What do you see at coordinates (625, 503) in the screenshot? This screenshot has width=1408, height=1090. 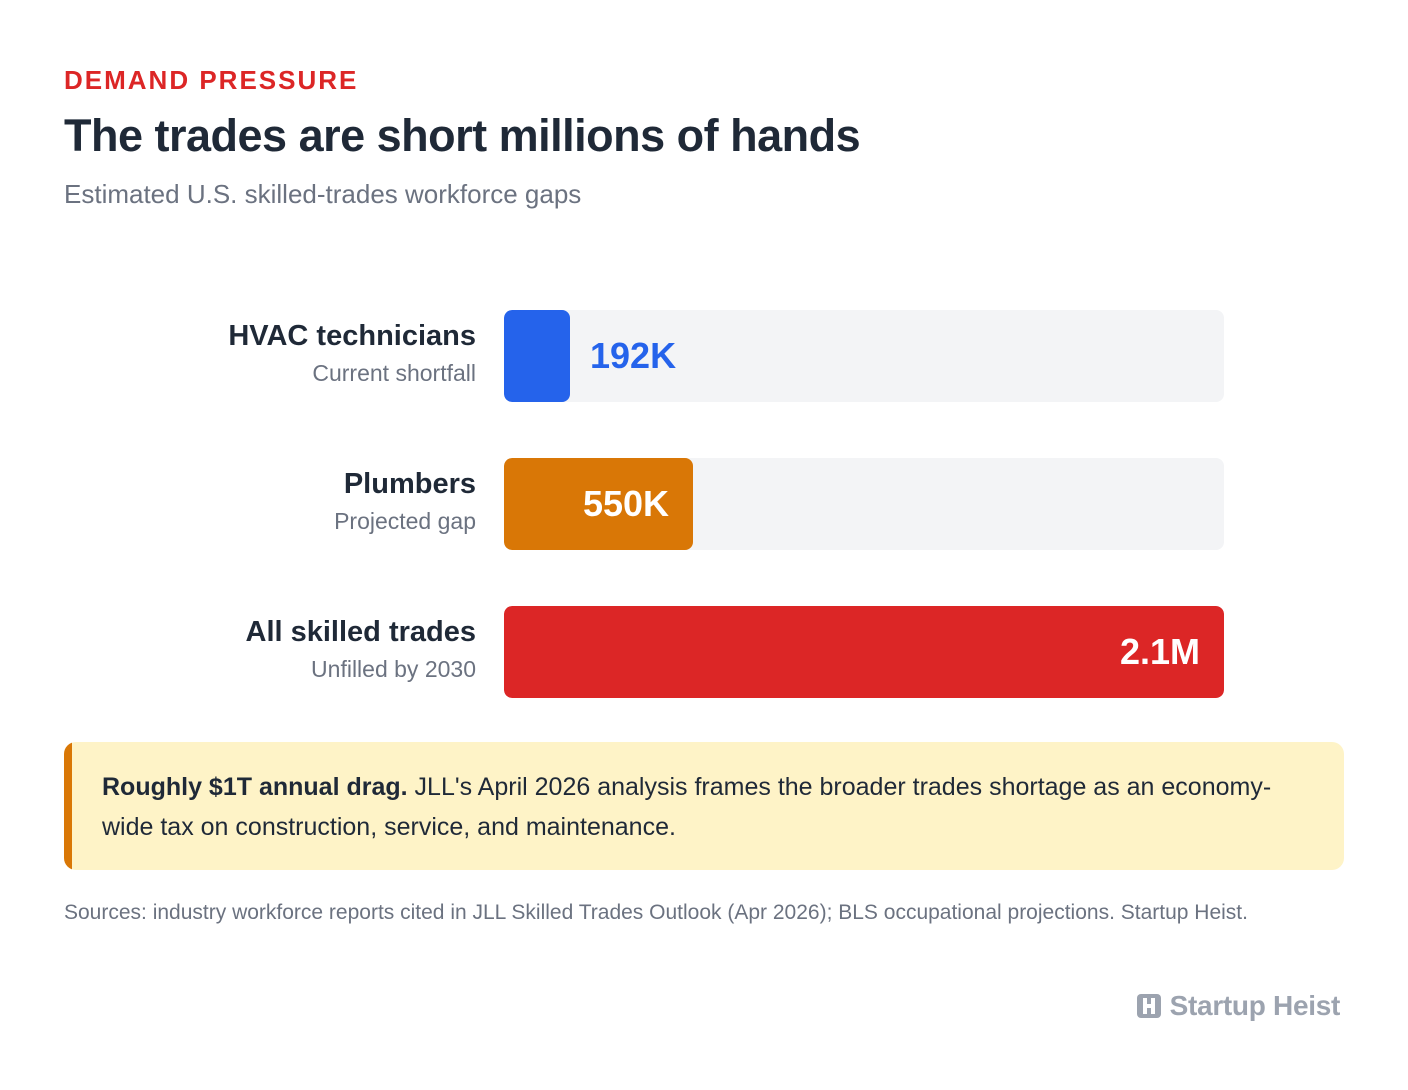 I see `bar-value-label: 550K` at bounding box center [625, 503].